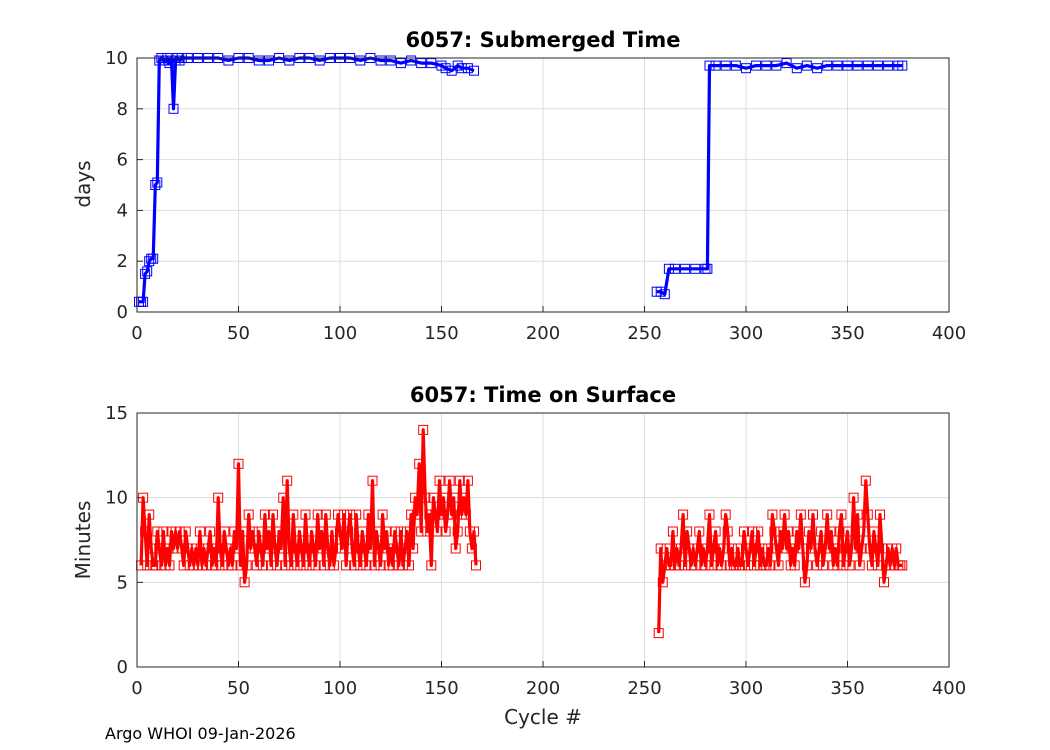 The image size is (1050, 750). I want to click on x-tick-label: 350, so click(847, 688).